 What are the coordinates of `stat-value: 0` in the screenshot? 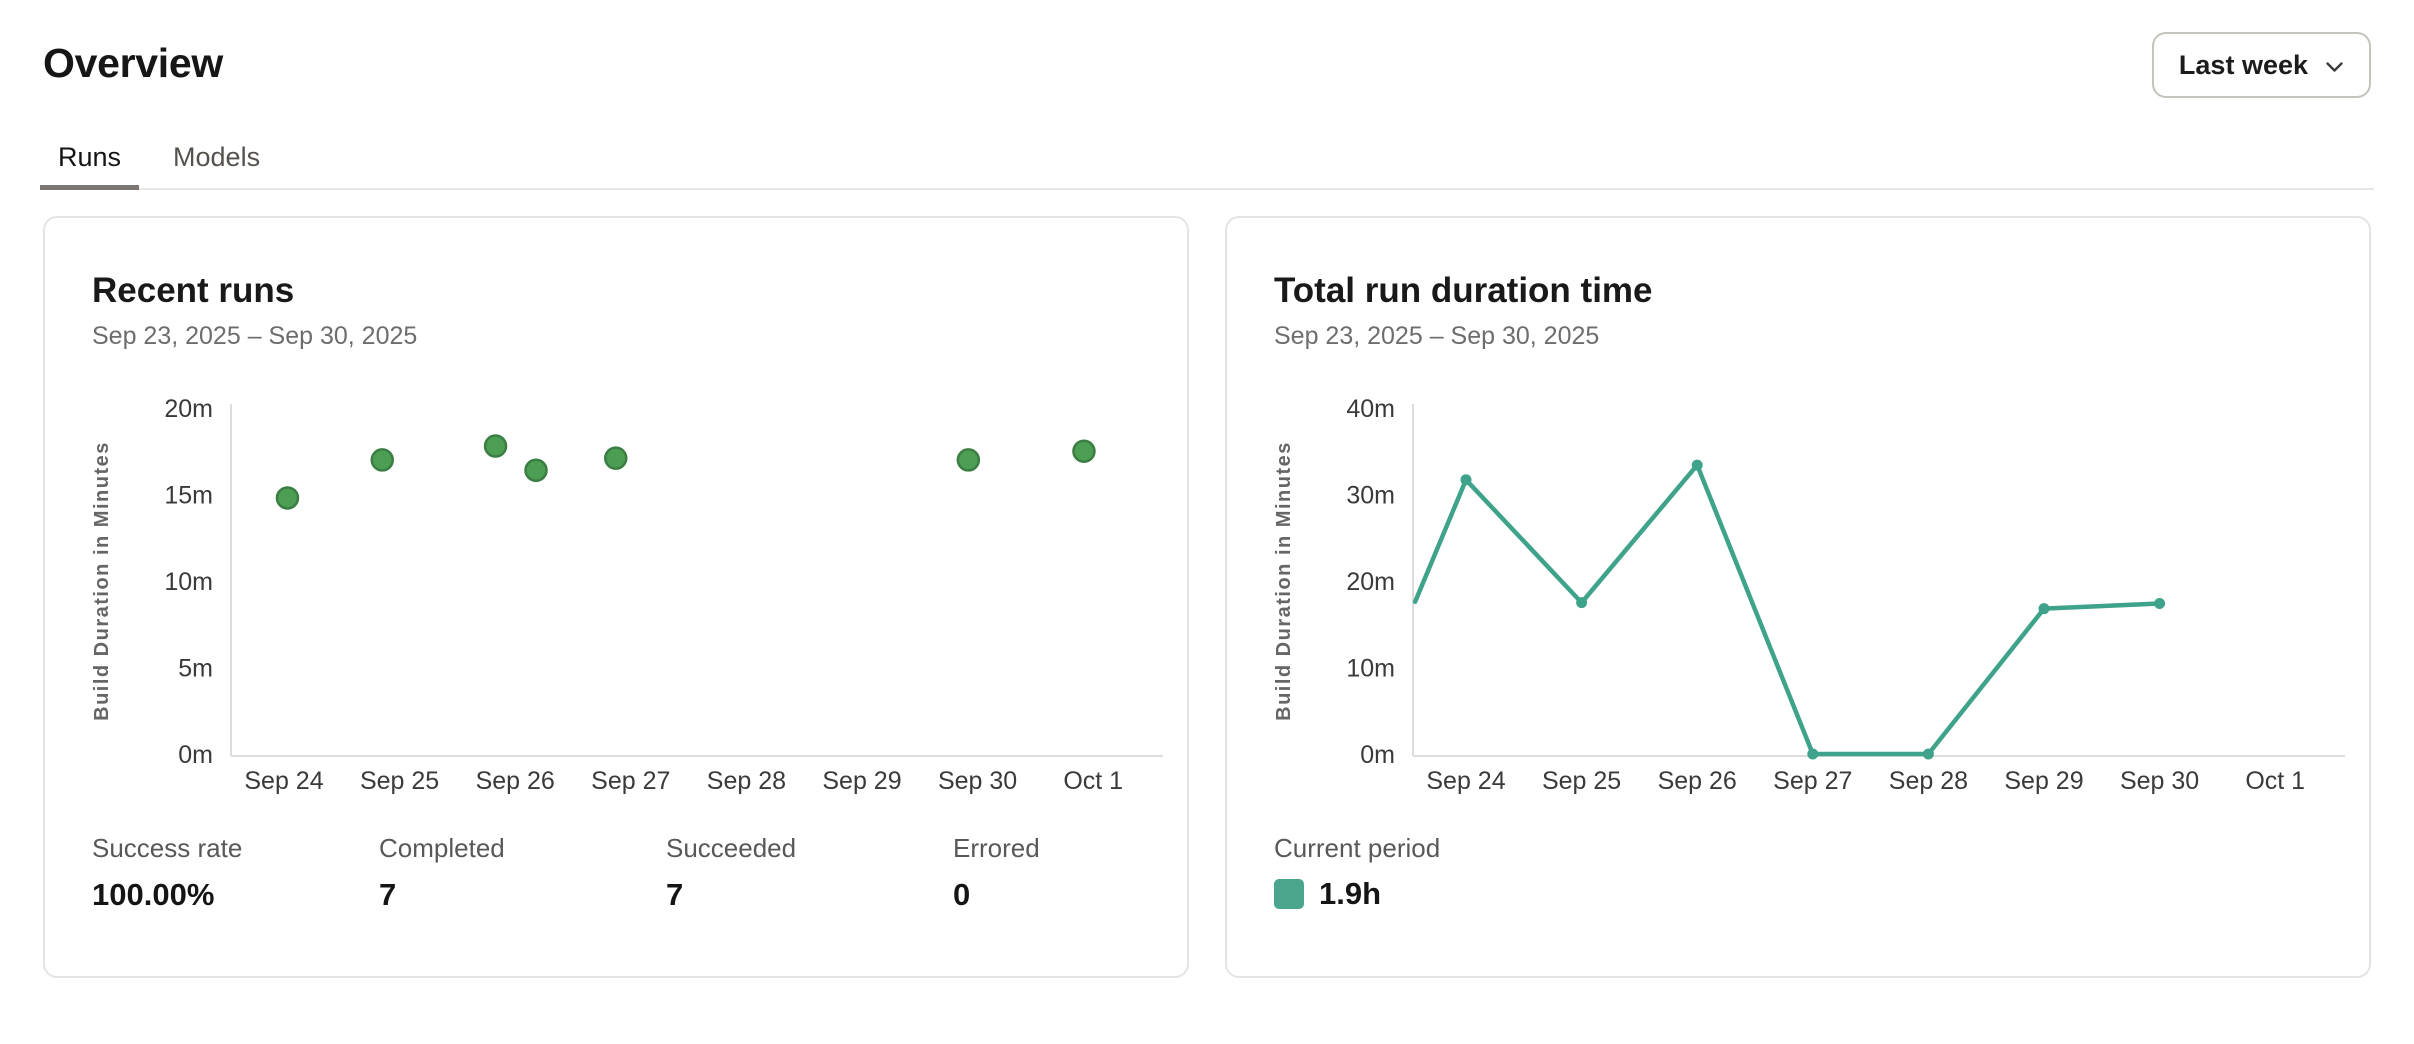 It's located at (962, 894).